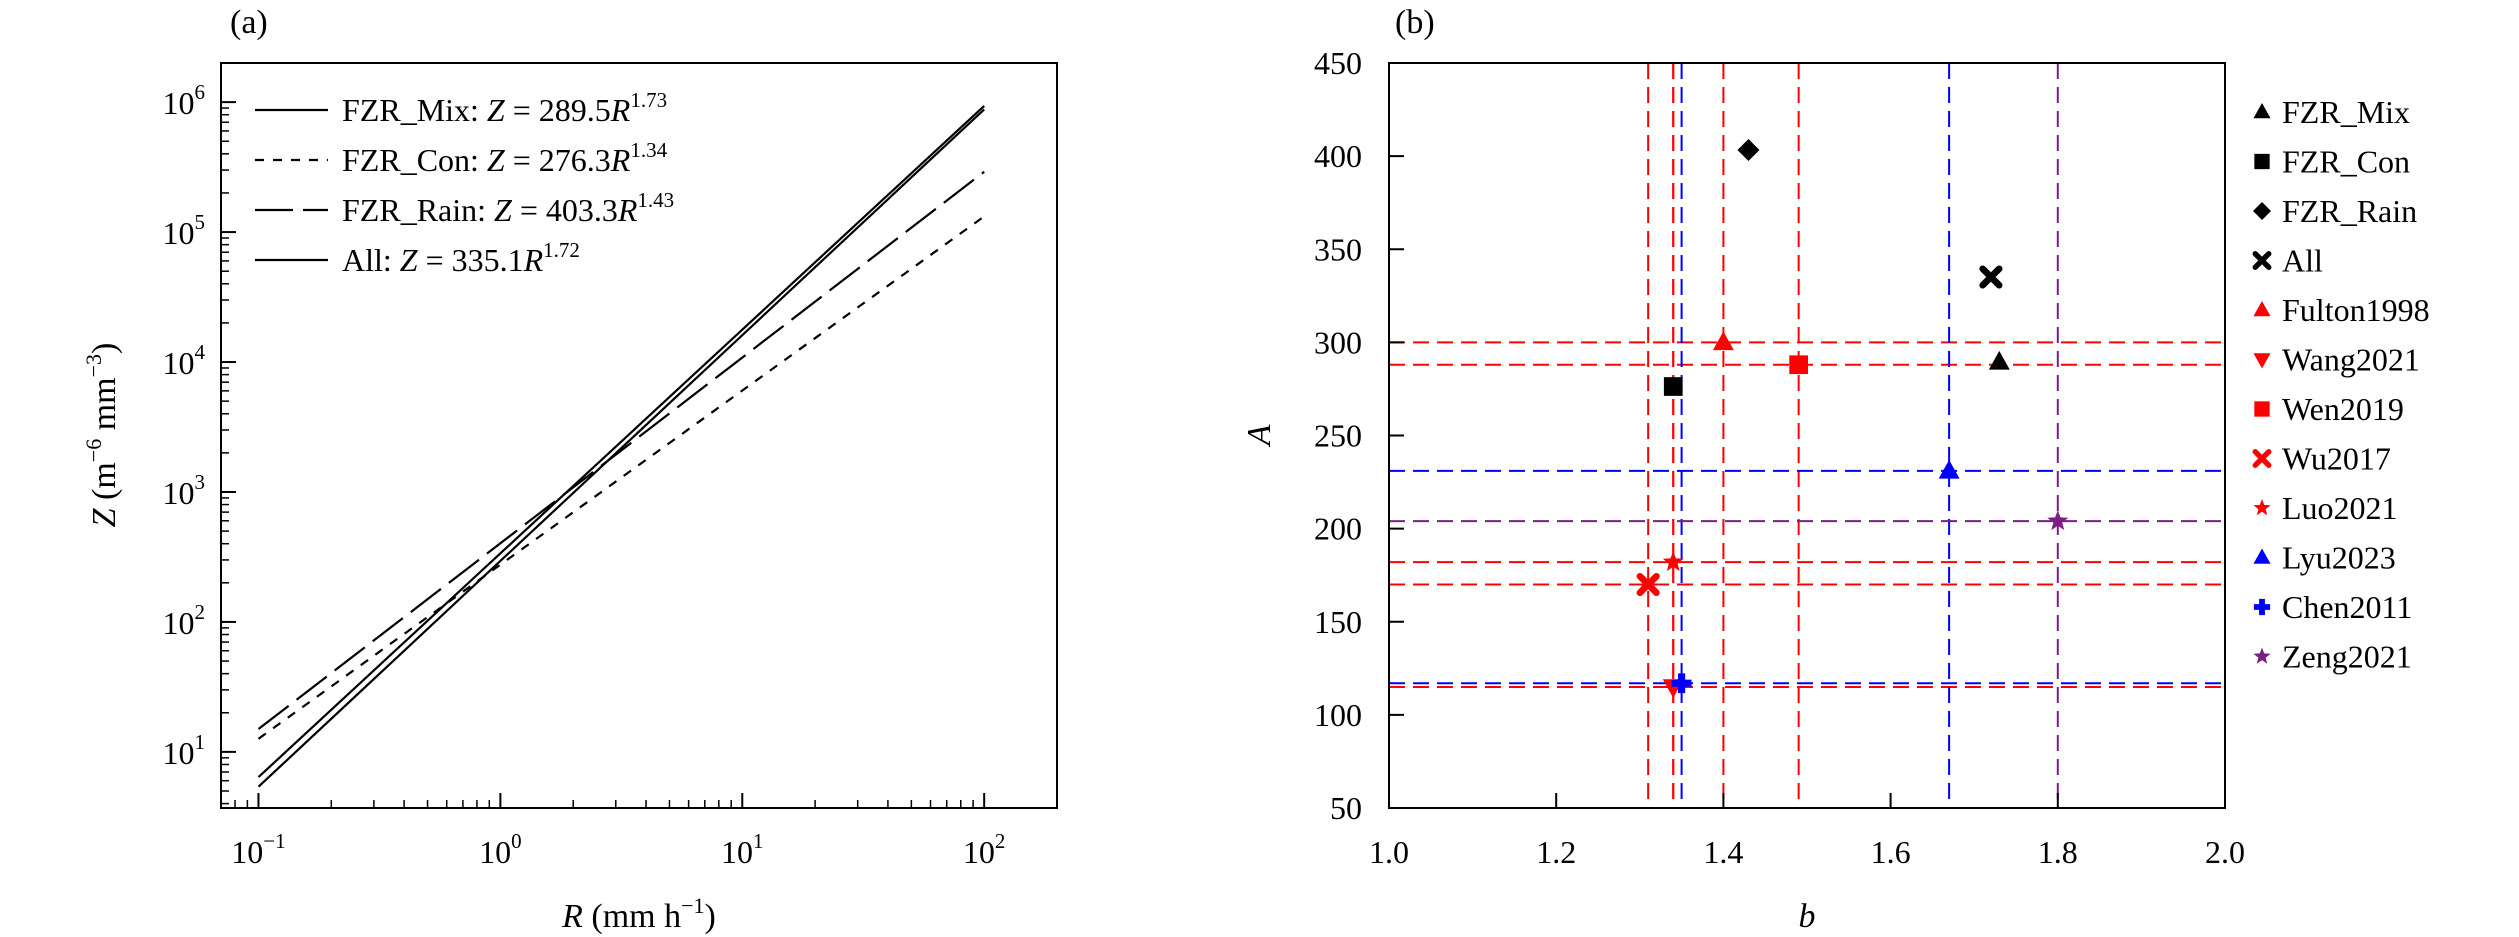 Image resolution: width=2519 pixels, height=937 pixels. What do you see at coordinates (2302, 261) in the screenshot?
I see `legend-label-all: All` at bounding box center [2302, 261].